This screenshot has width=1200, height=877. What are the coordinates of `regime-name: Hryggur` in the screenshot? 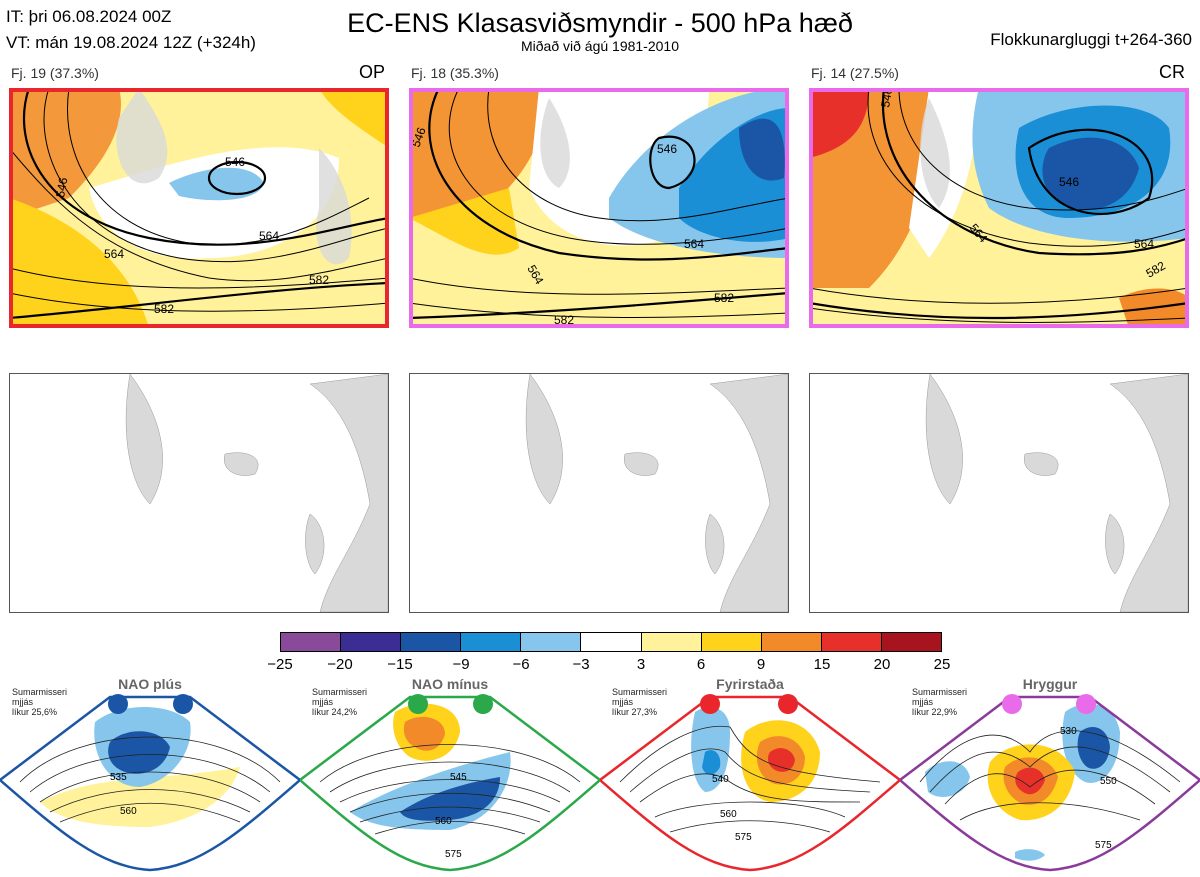 It's located at (1050, 684).